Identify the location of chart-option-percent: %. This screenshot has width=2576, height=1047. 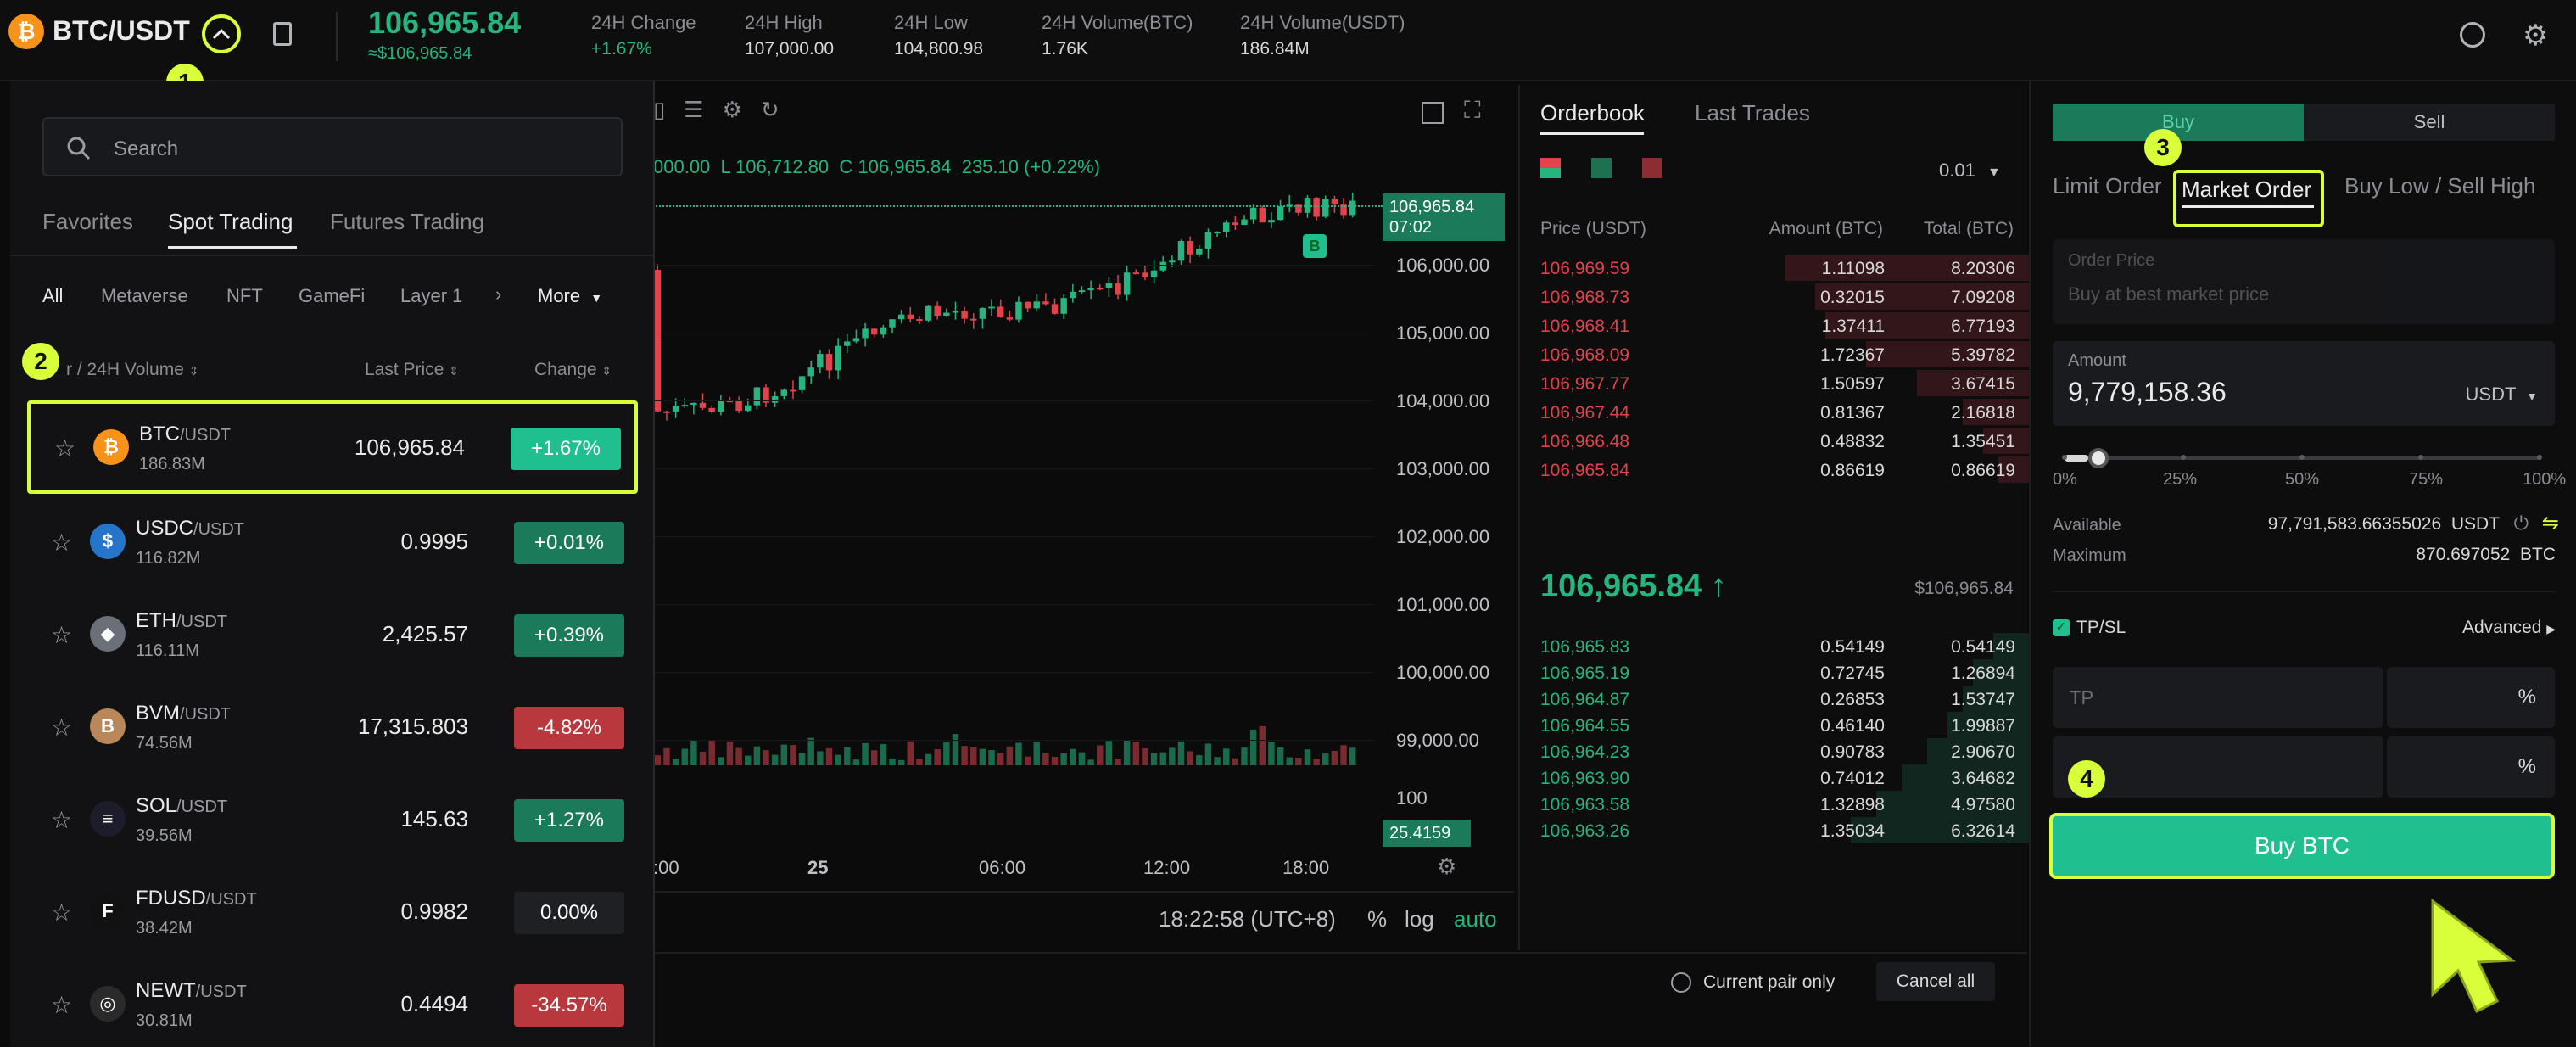
(1377, 919).